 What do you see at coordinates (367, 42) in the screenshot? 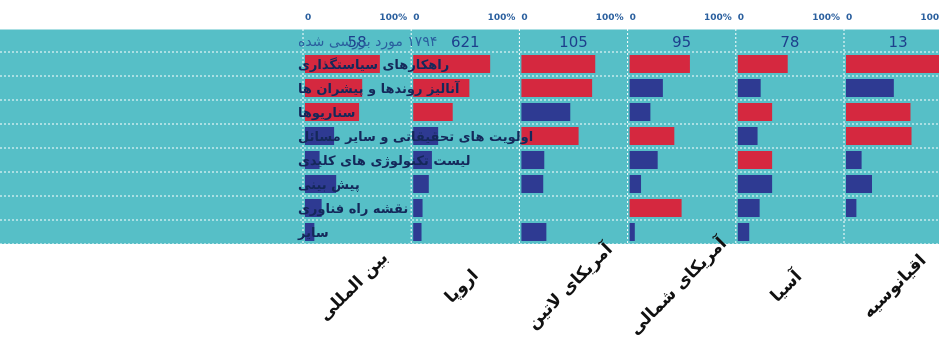
I see `header-label: ۱۷۹۴ مورد بررسی شده` at bounding box center [367, 42].